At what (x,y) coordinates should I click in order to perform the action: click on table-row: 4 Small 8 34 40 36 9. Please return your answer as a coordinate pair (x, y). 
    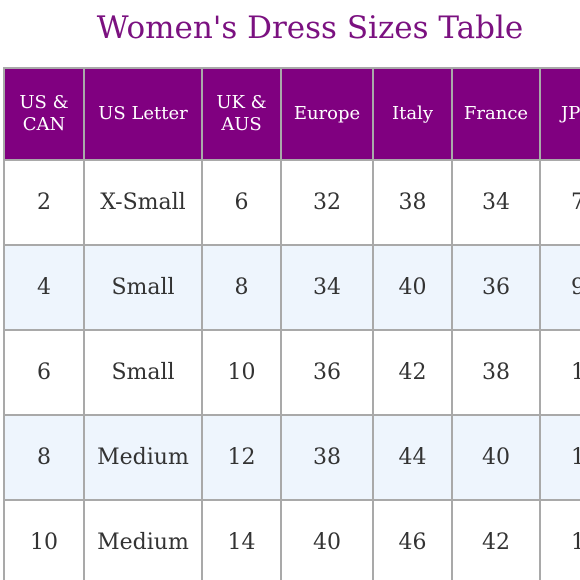
    Looking at the image, I should click on (291, 287).